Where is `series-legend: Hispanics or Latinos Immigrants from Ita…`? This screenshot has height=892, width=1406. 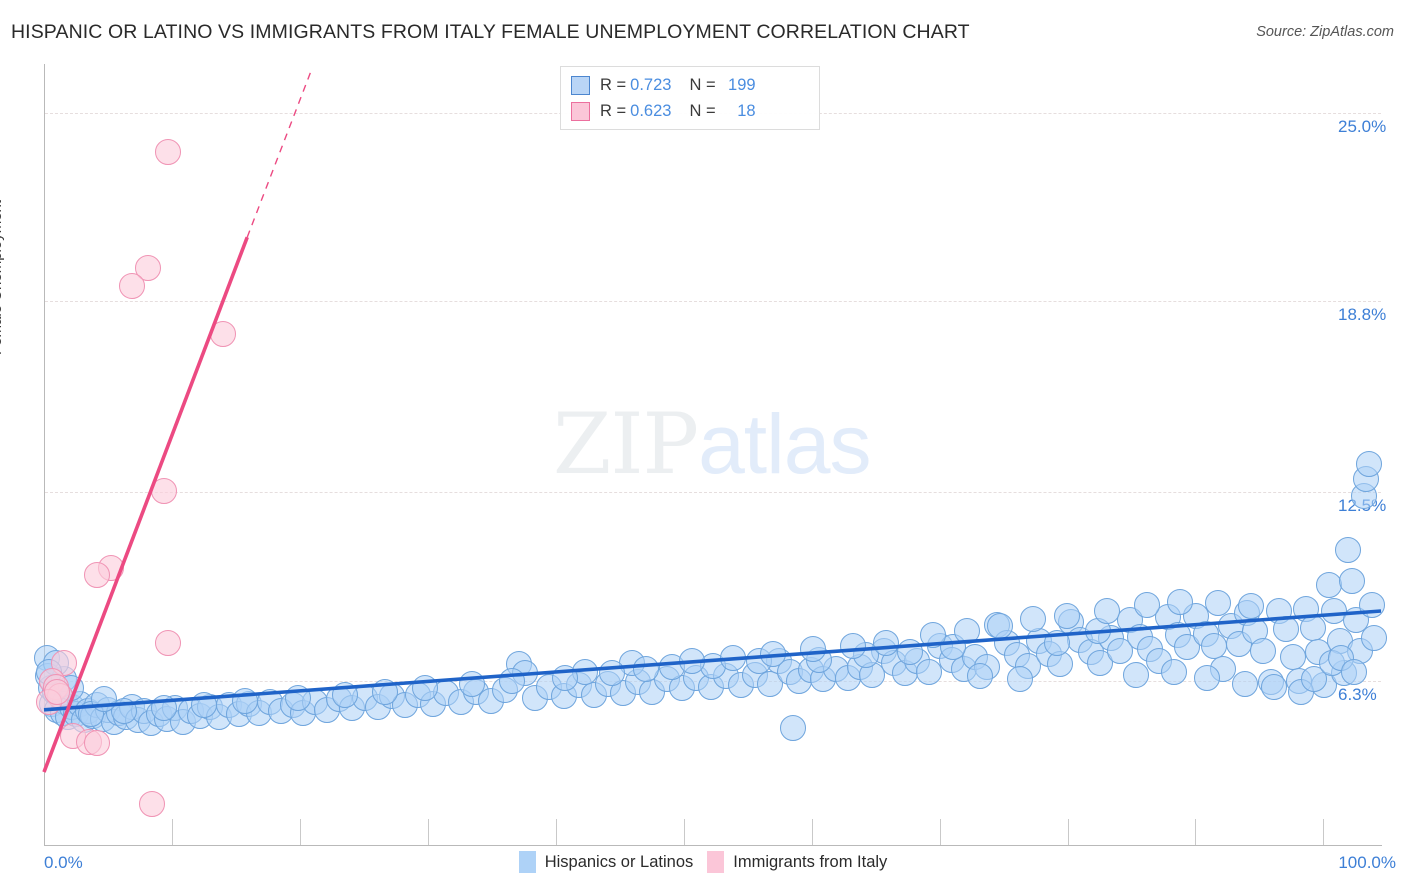 series-legend: Hispanics or Latinos Immigrants from Ita… is located at coordinates (703, 862).